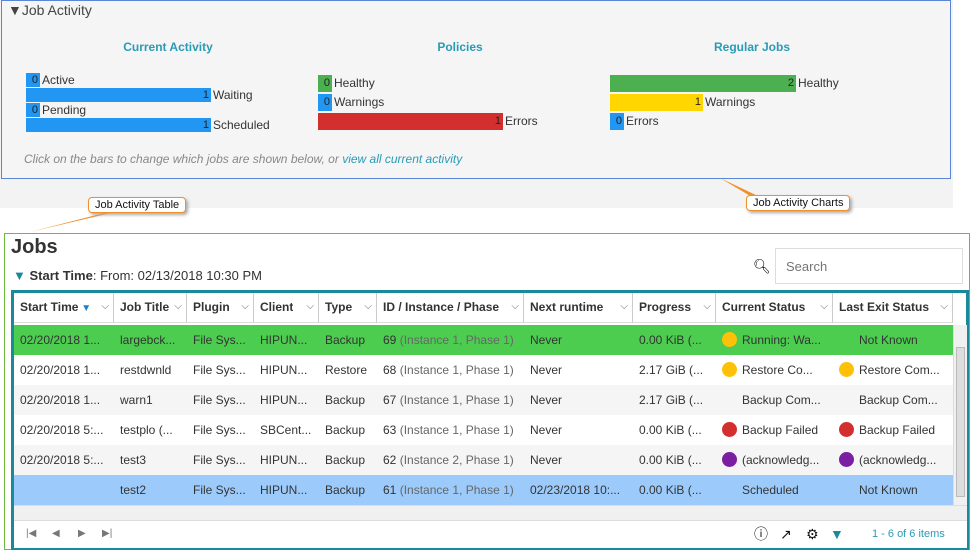 The height and width of the screenshot is (554, 973). Describe the element at coordinates (346, 83) in the screenshot. I see `policies-row-healthy: 0 Healthy` at that location.